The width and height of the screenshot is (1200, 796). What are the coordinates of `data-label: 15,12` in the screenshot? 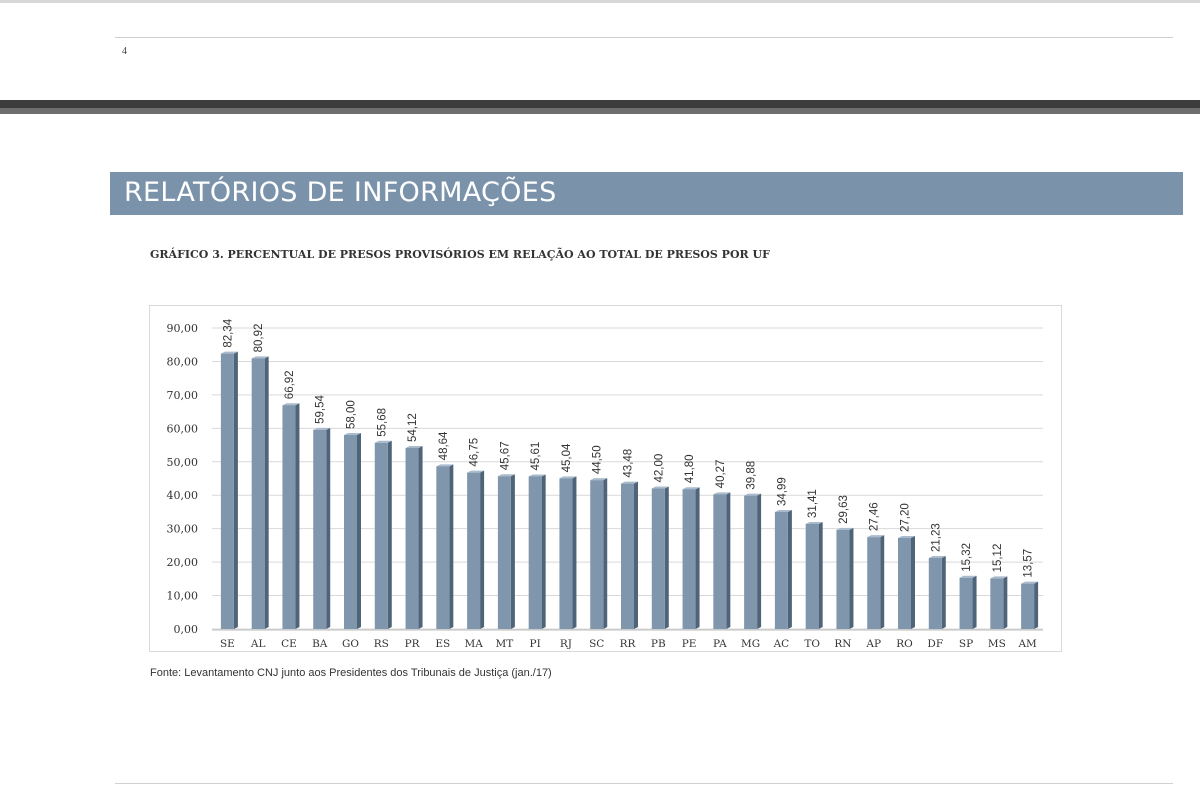 It's located at (998, 558).